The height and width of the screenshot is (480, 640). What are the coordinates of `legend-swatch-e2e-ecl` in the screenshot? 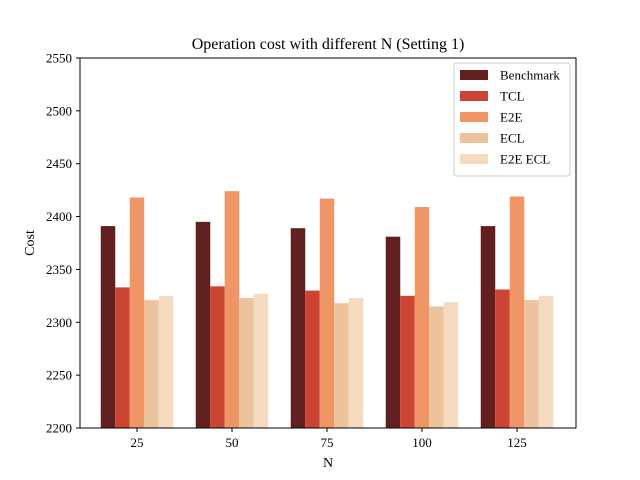 It's located at (474, 159).